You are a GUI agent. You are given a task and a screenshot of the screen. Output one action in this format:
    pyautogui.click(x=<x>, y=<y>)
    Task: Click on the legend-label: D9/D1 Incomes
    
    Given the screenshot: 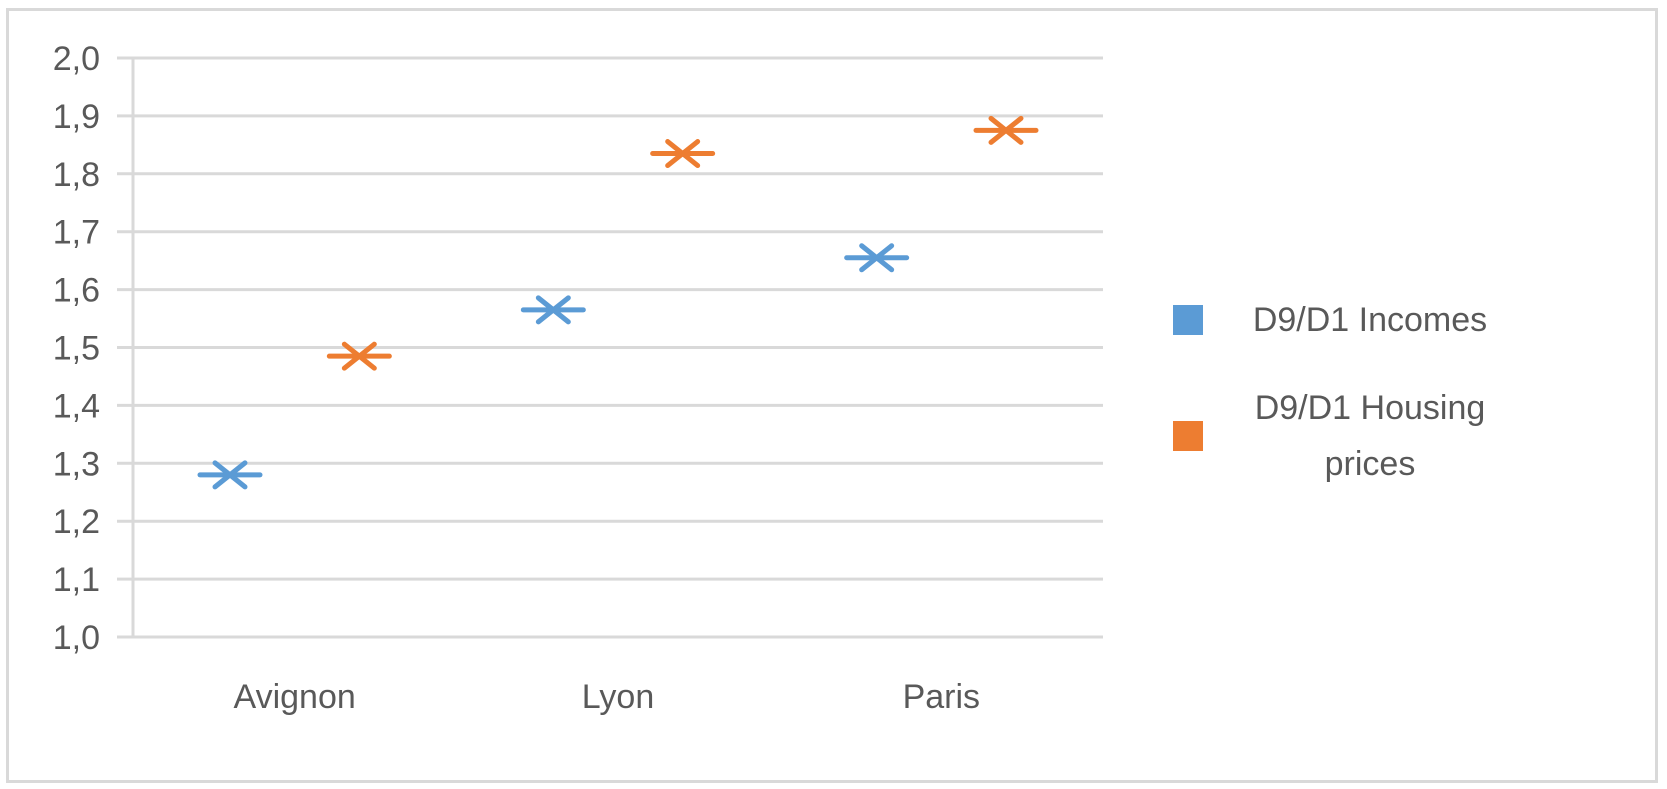 What is the action you would take?
    pyautogui.click(x=1370, y=320)
    